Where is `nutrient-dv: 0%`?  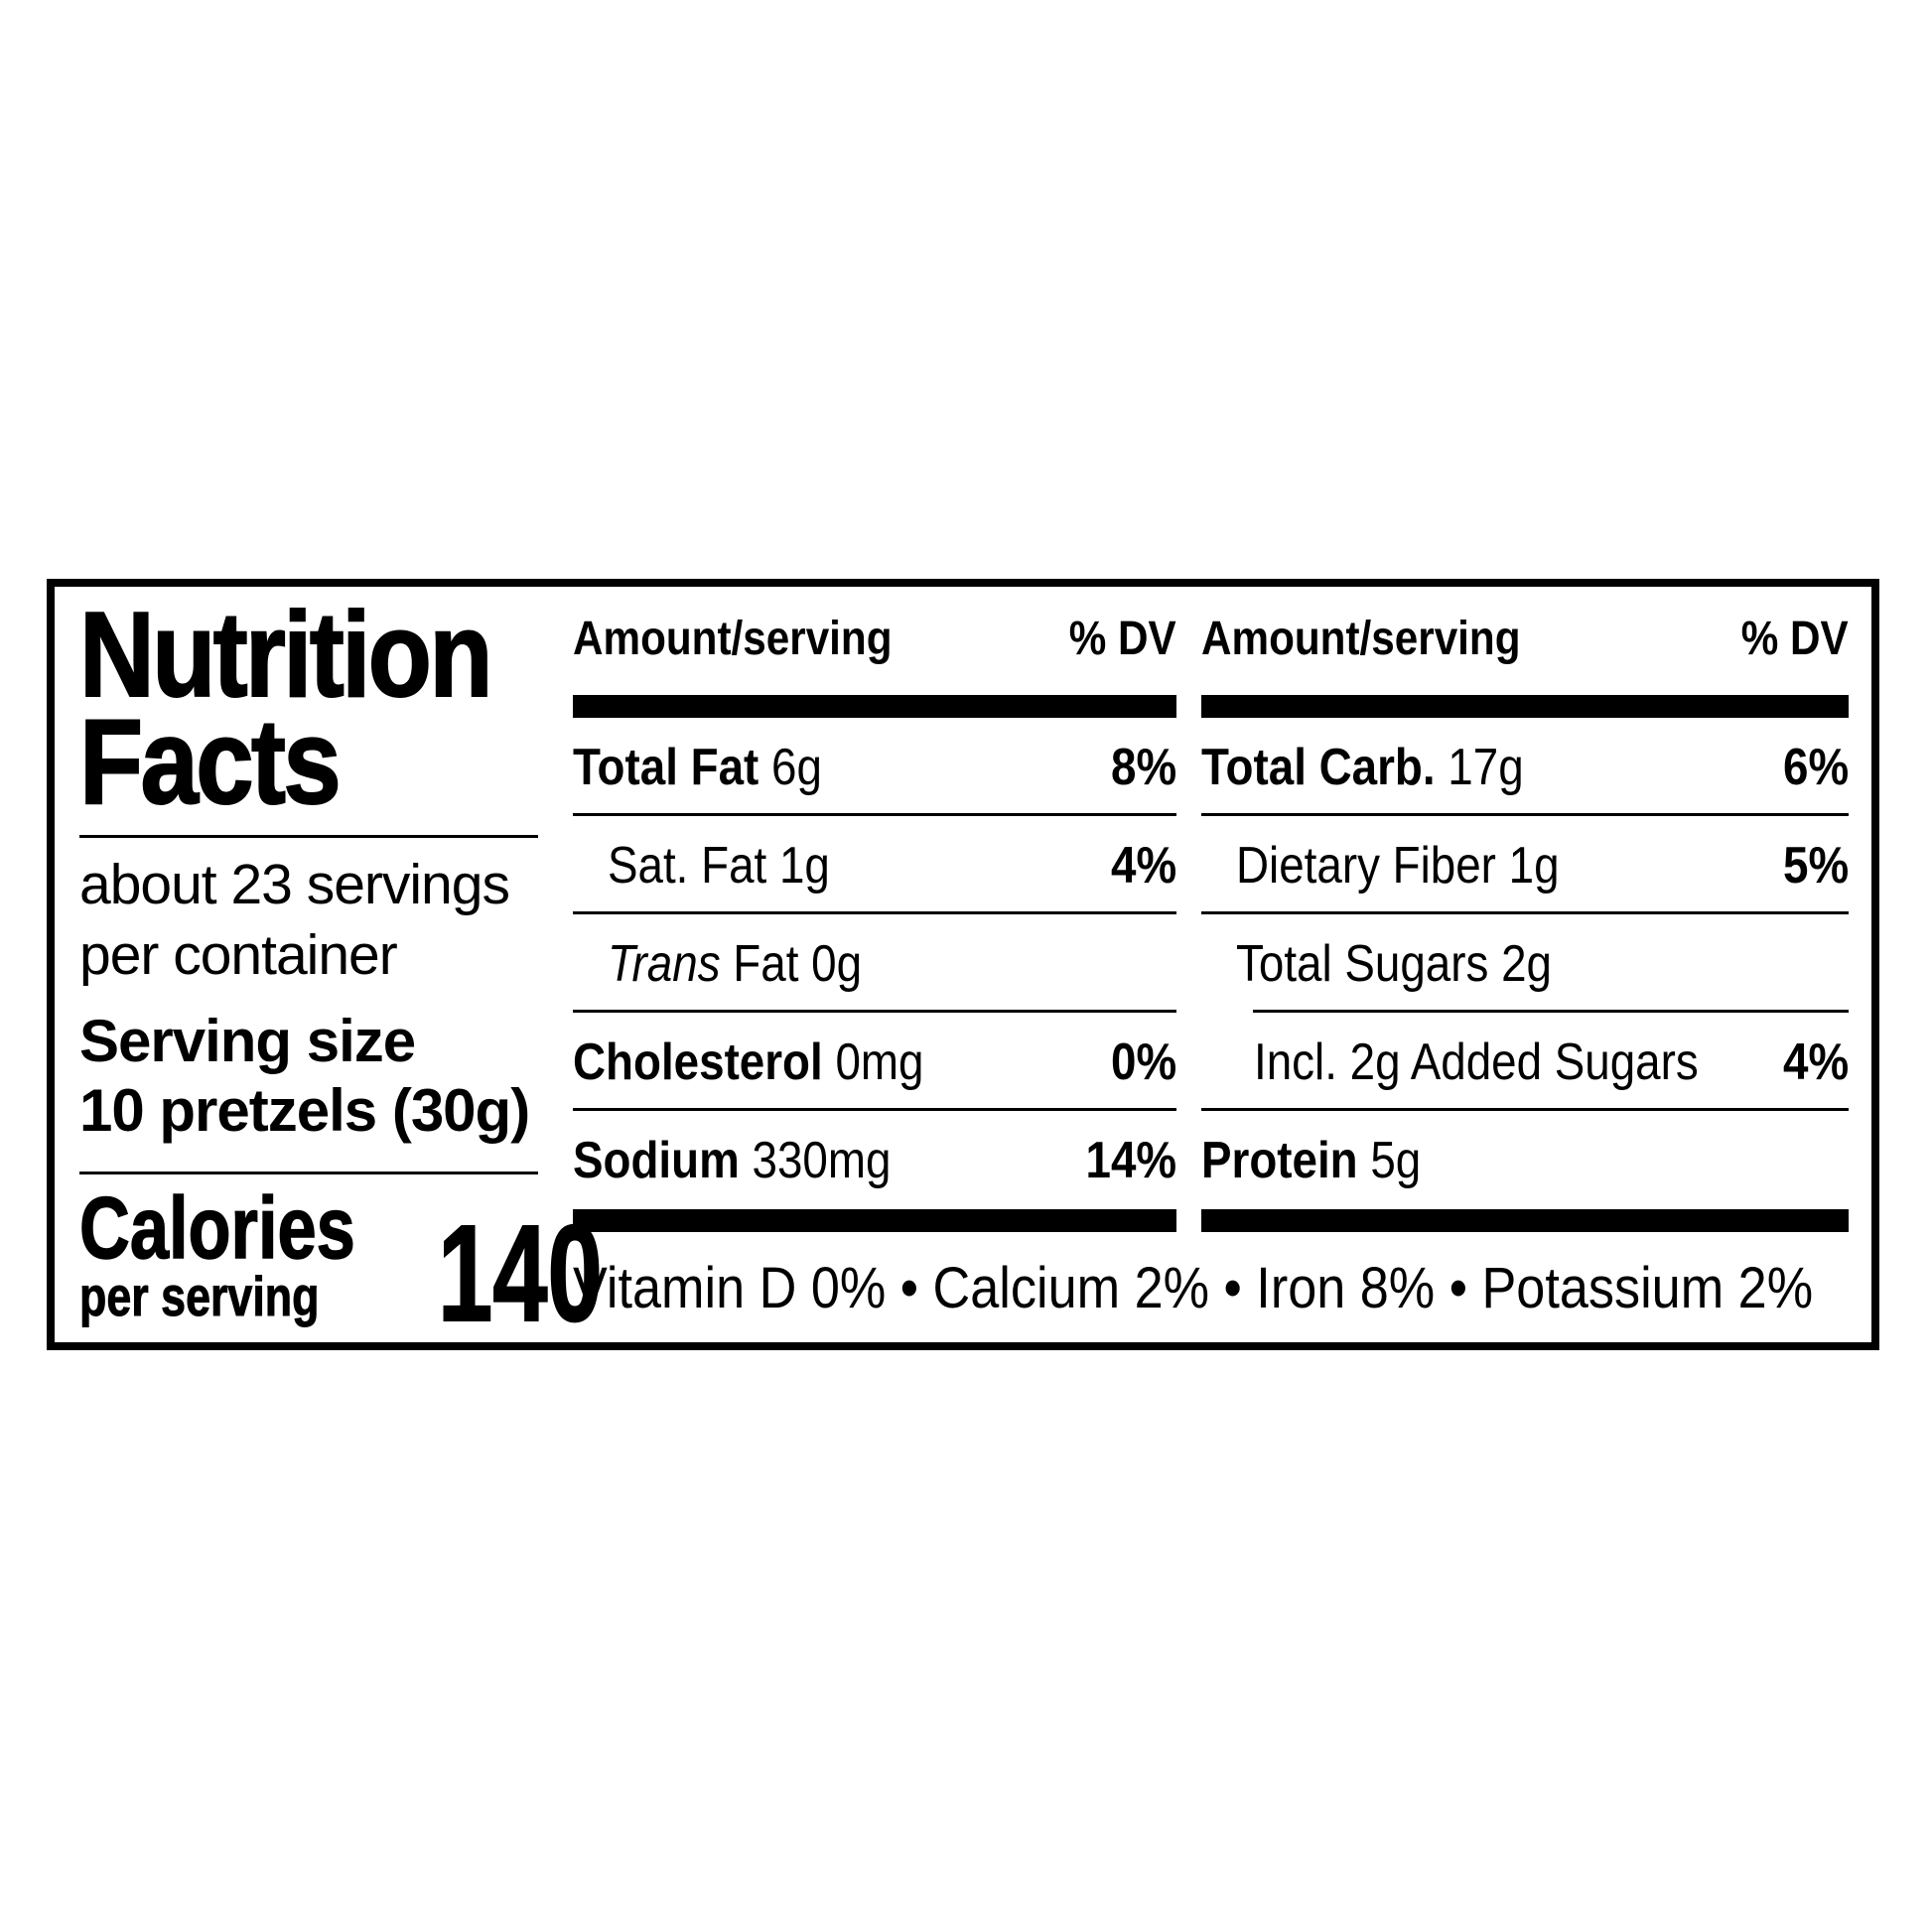
nutrient-dv: 0% is located at coordinates (1143, 1062).